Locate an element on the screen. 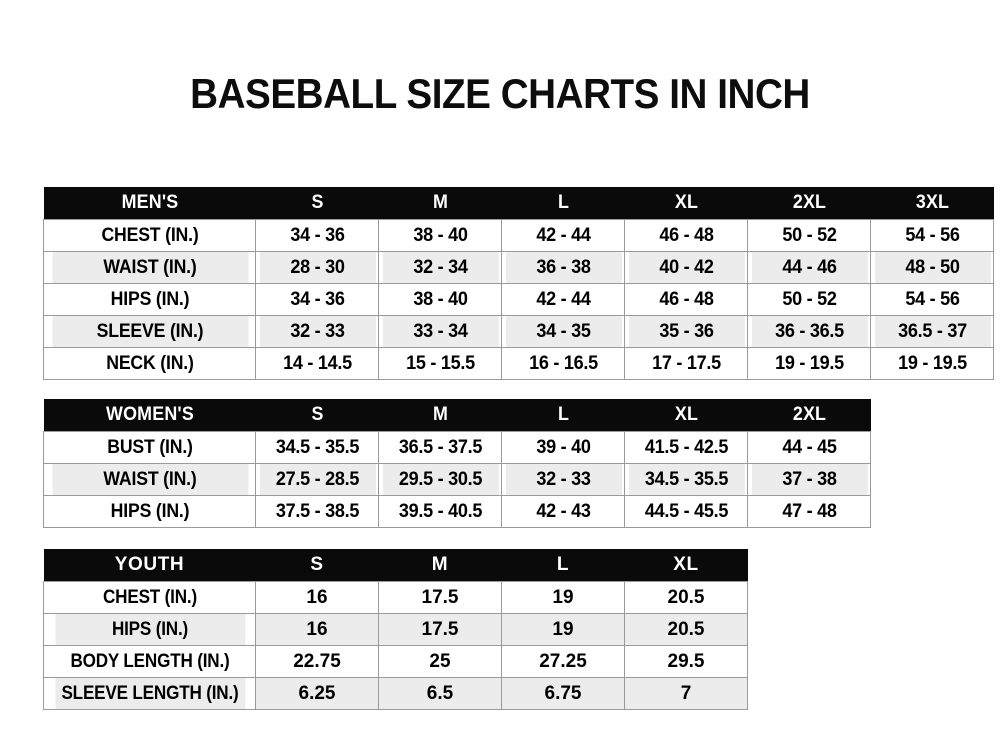  measurement-value: 25 is located at coordinates (440, 661).